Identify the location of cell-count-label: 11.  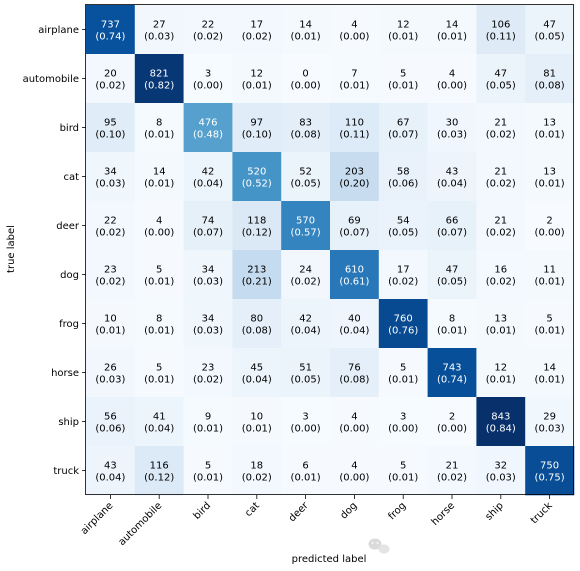
(549, 270).